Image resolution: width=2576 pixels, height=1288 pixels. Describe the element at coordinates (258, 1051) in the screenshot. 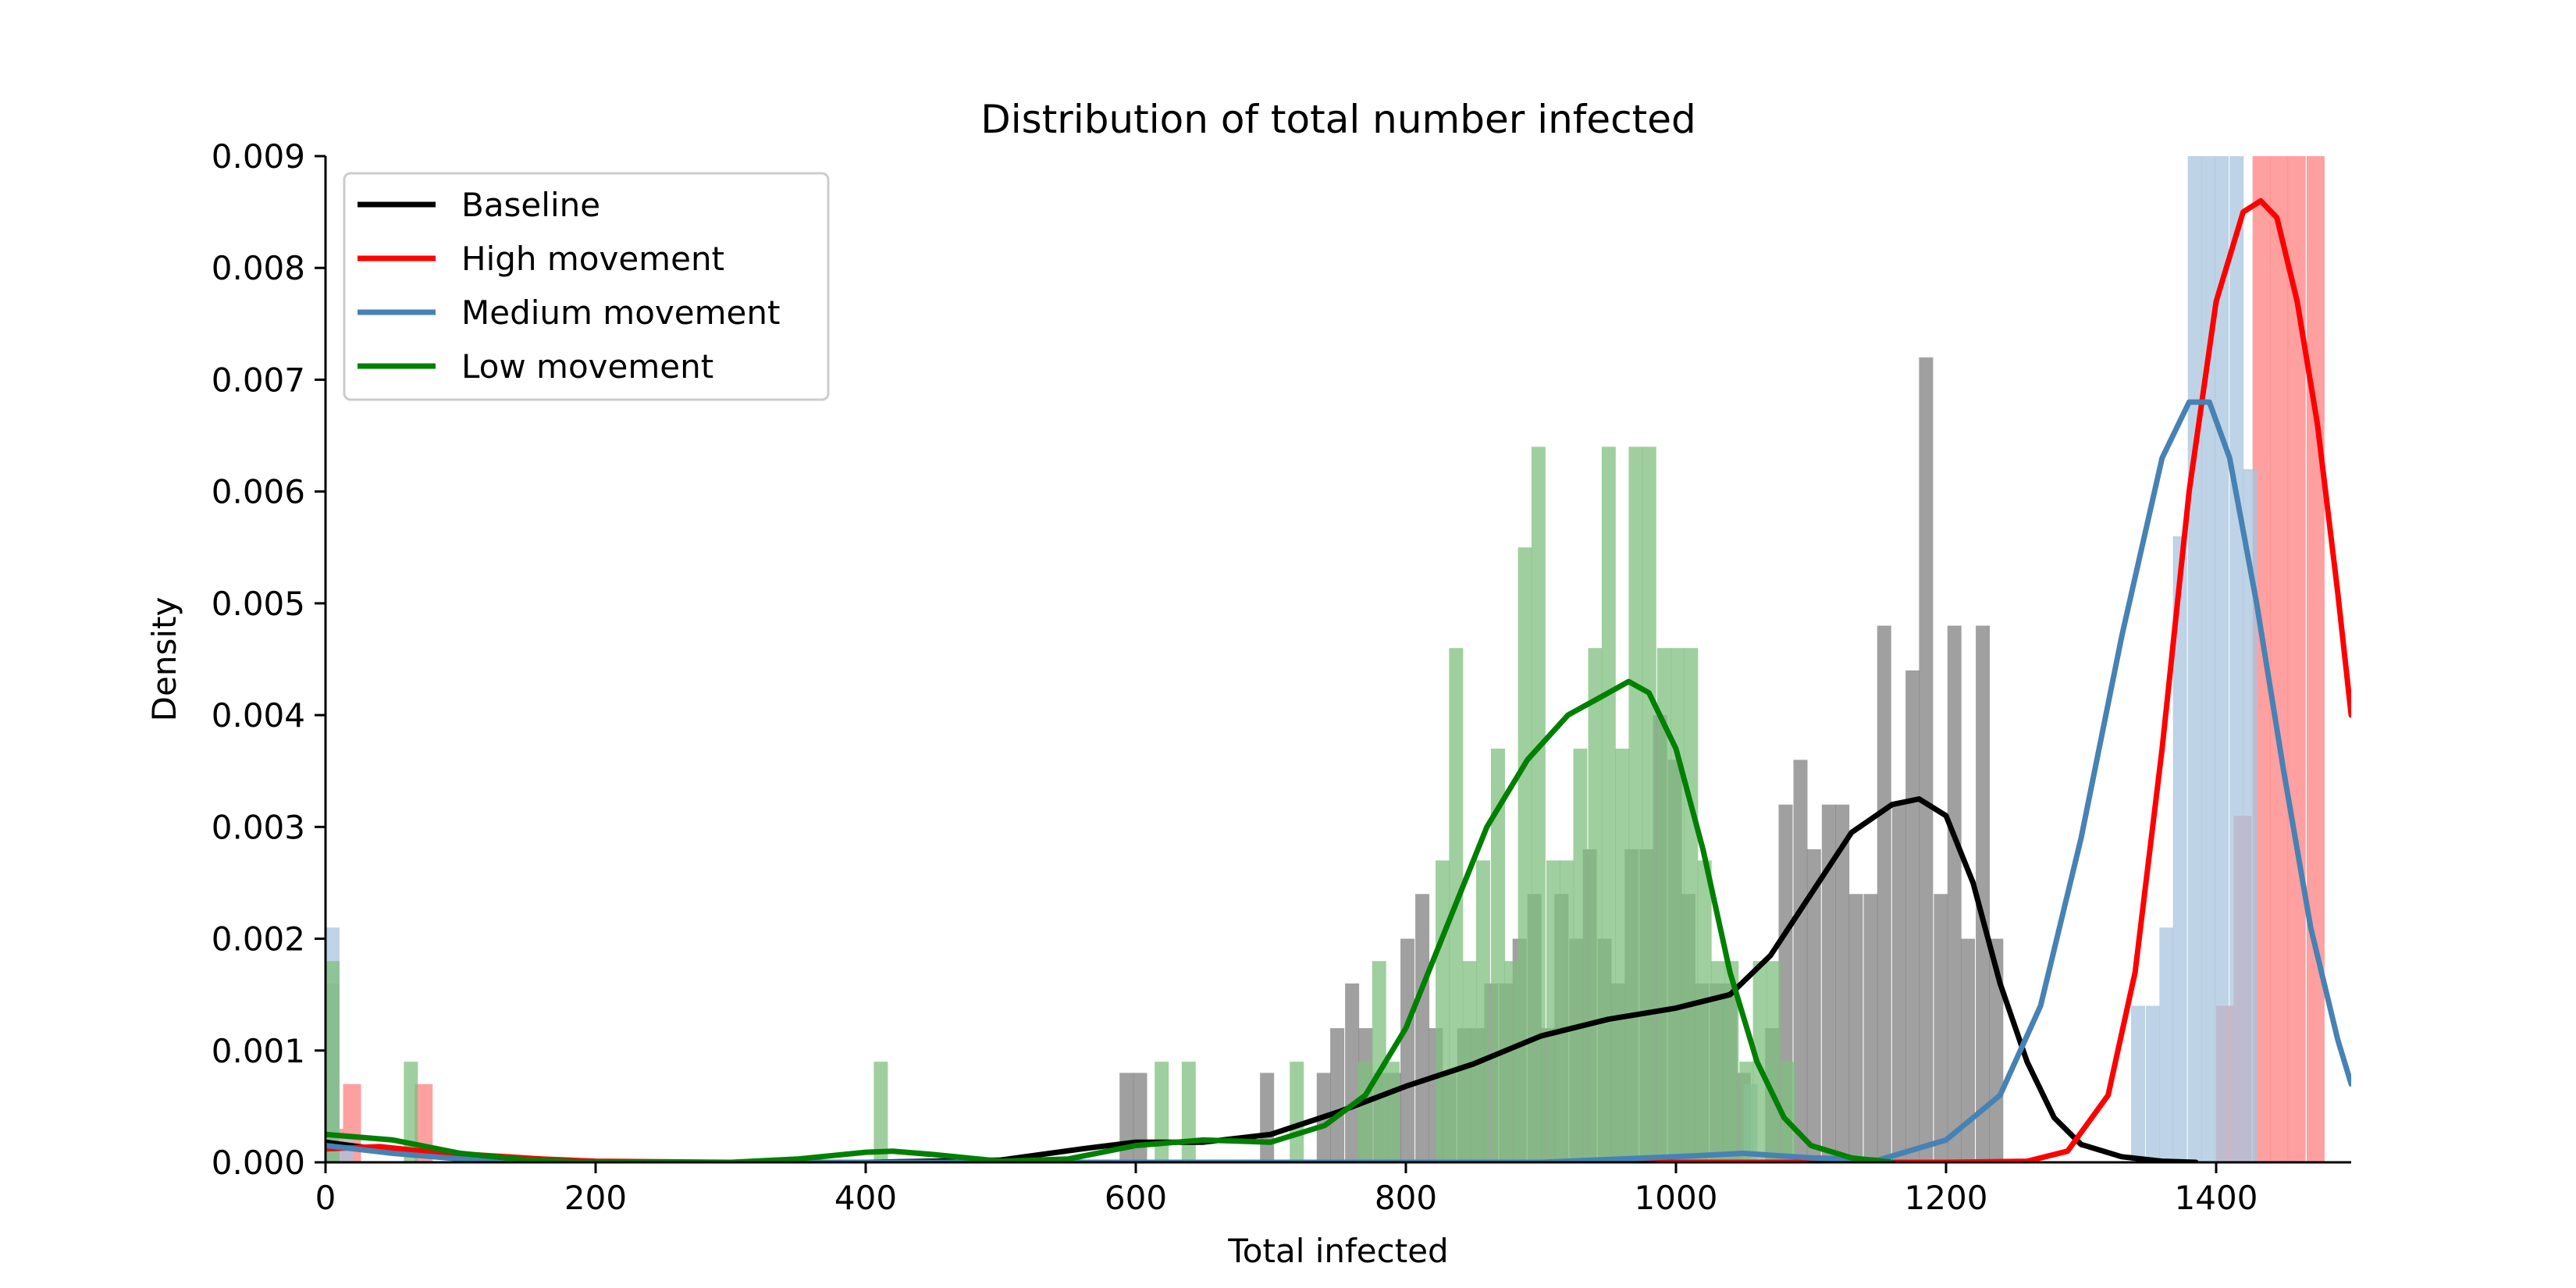

I see `y-tick-label: 0.001` at that location.